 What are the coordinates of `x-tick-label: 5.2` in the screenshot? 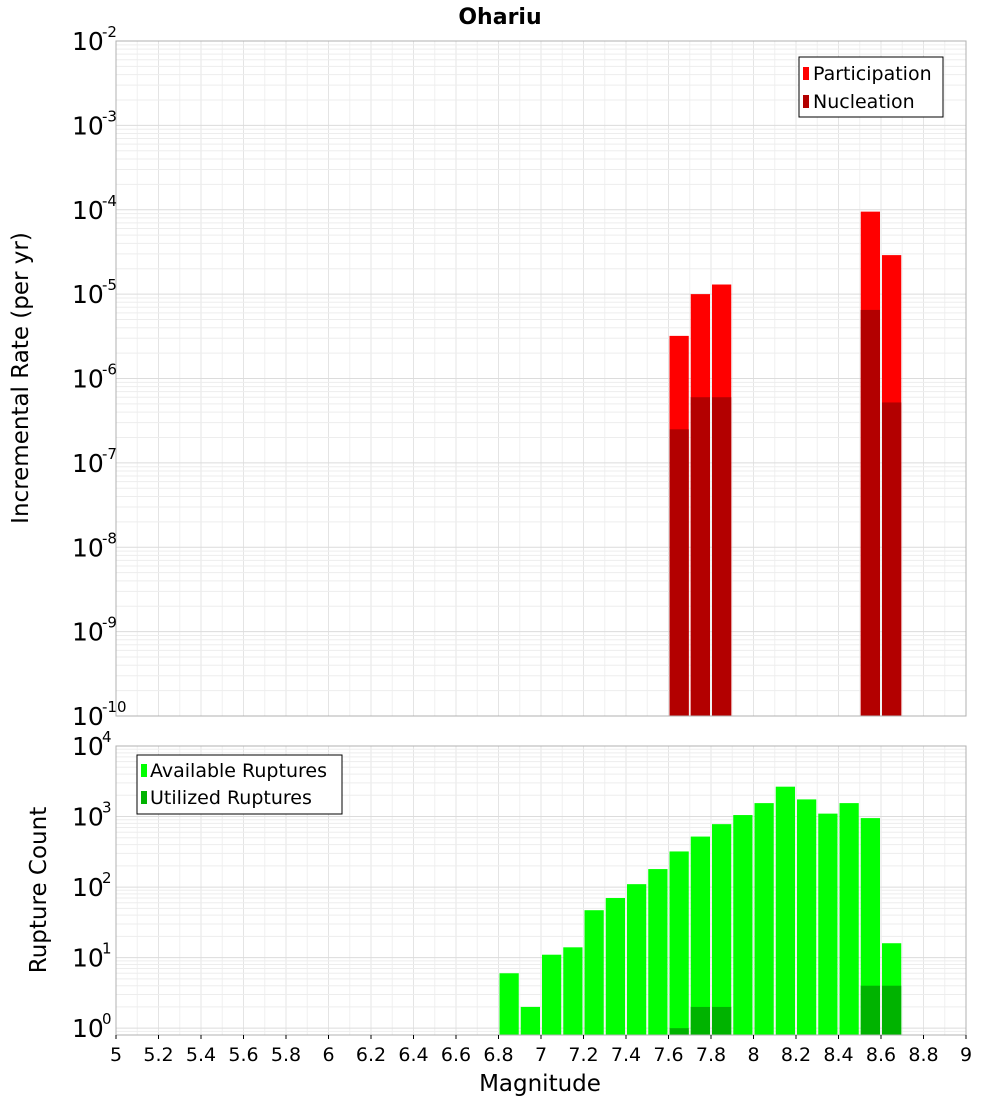 It's located at (158, 1055).